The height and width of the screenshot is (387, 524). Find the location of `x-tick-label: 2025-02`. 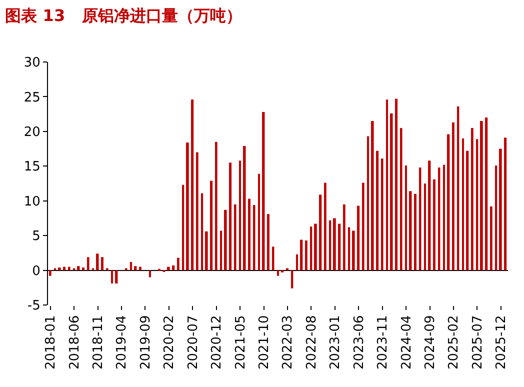

x-tick-label: 2025-02 is located at coordinates (454, 342).